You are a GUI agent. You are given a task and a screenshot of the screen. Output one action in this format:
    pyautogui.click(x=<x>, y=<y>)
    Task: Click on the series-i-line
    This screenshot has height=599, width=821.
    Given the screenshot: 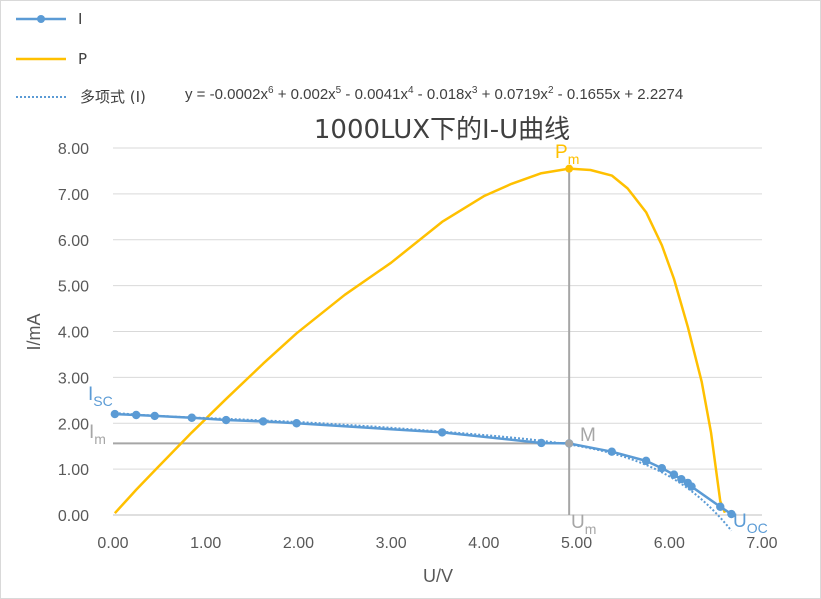 What is the action you would take?
    pyautogui.click(x=423, y=464)
    